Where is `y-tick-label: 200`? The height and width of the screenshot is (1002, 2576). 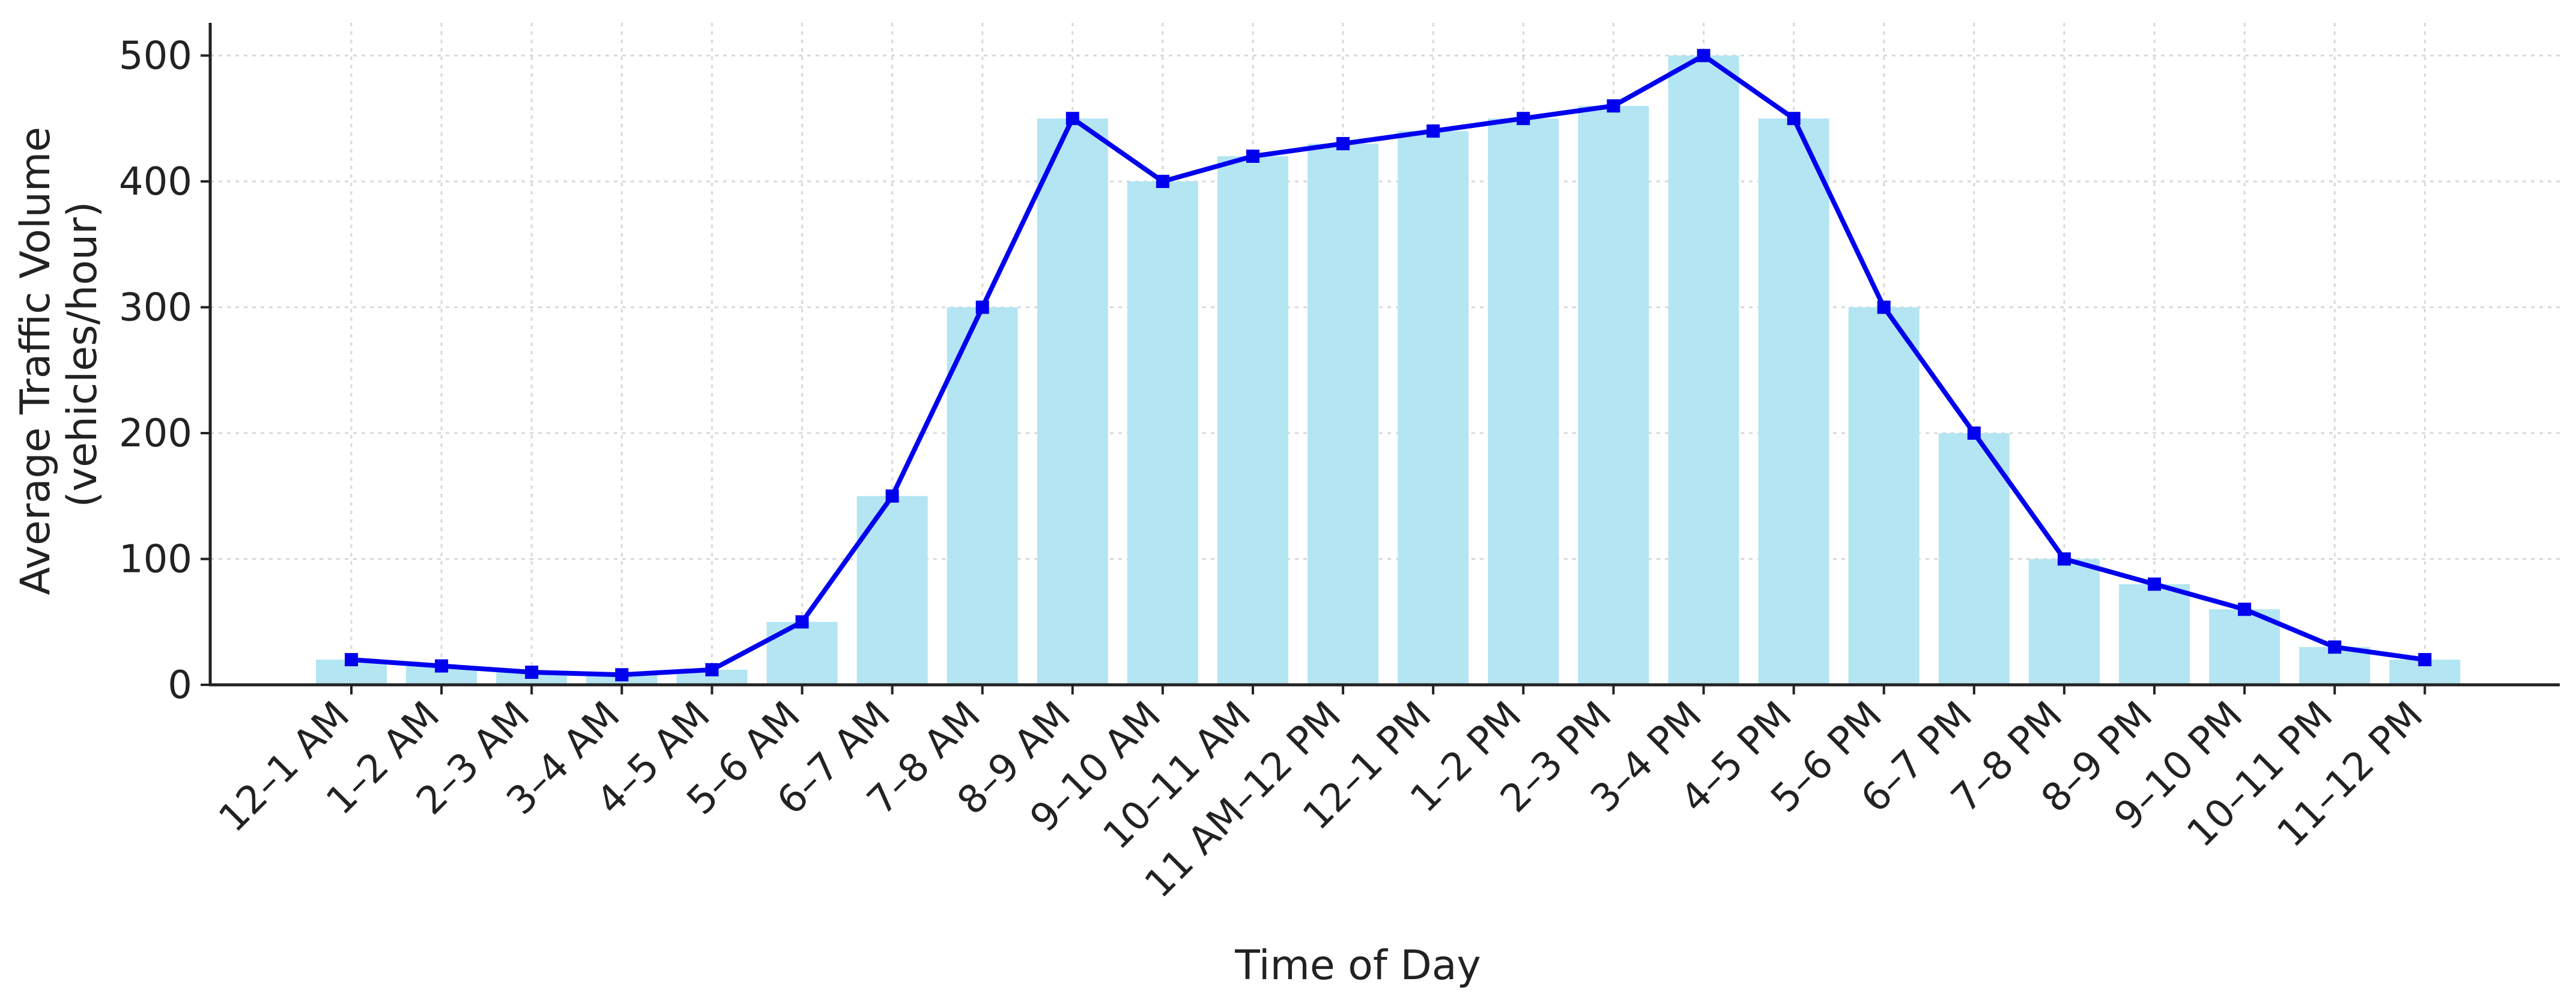
y-tick-label: 200 is located at coordinates (155, 434).